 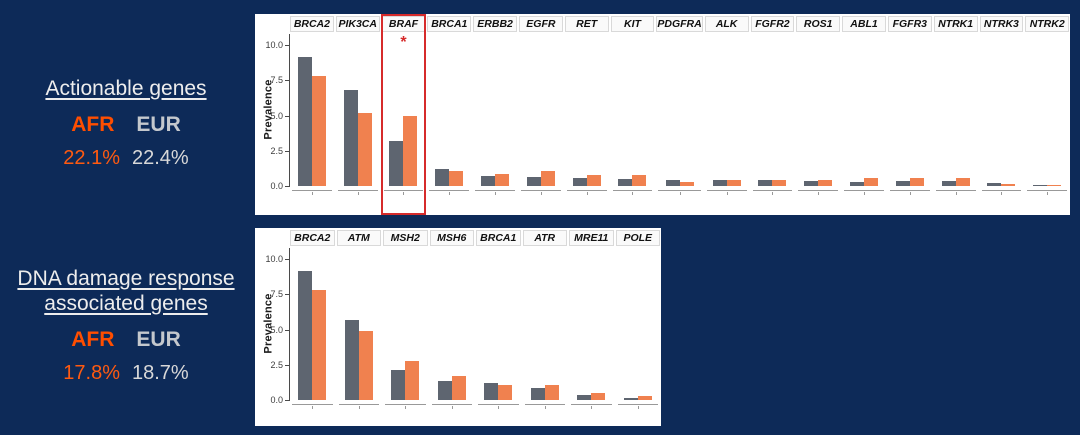 I want to click on facet-strip-label: MSH6, so click(x=451, y=238).